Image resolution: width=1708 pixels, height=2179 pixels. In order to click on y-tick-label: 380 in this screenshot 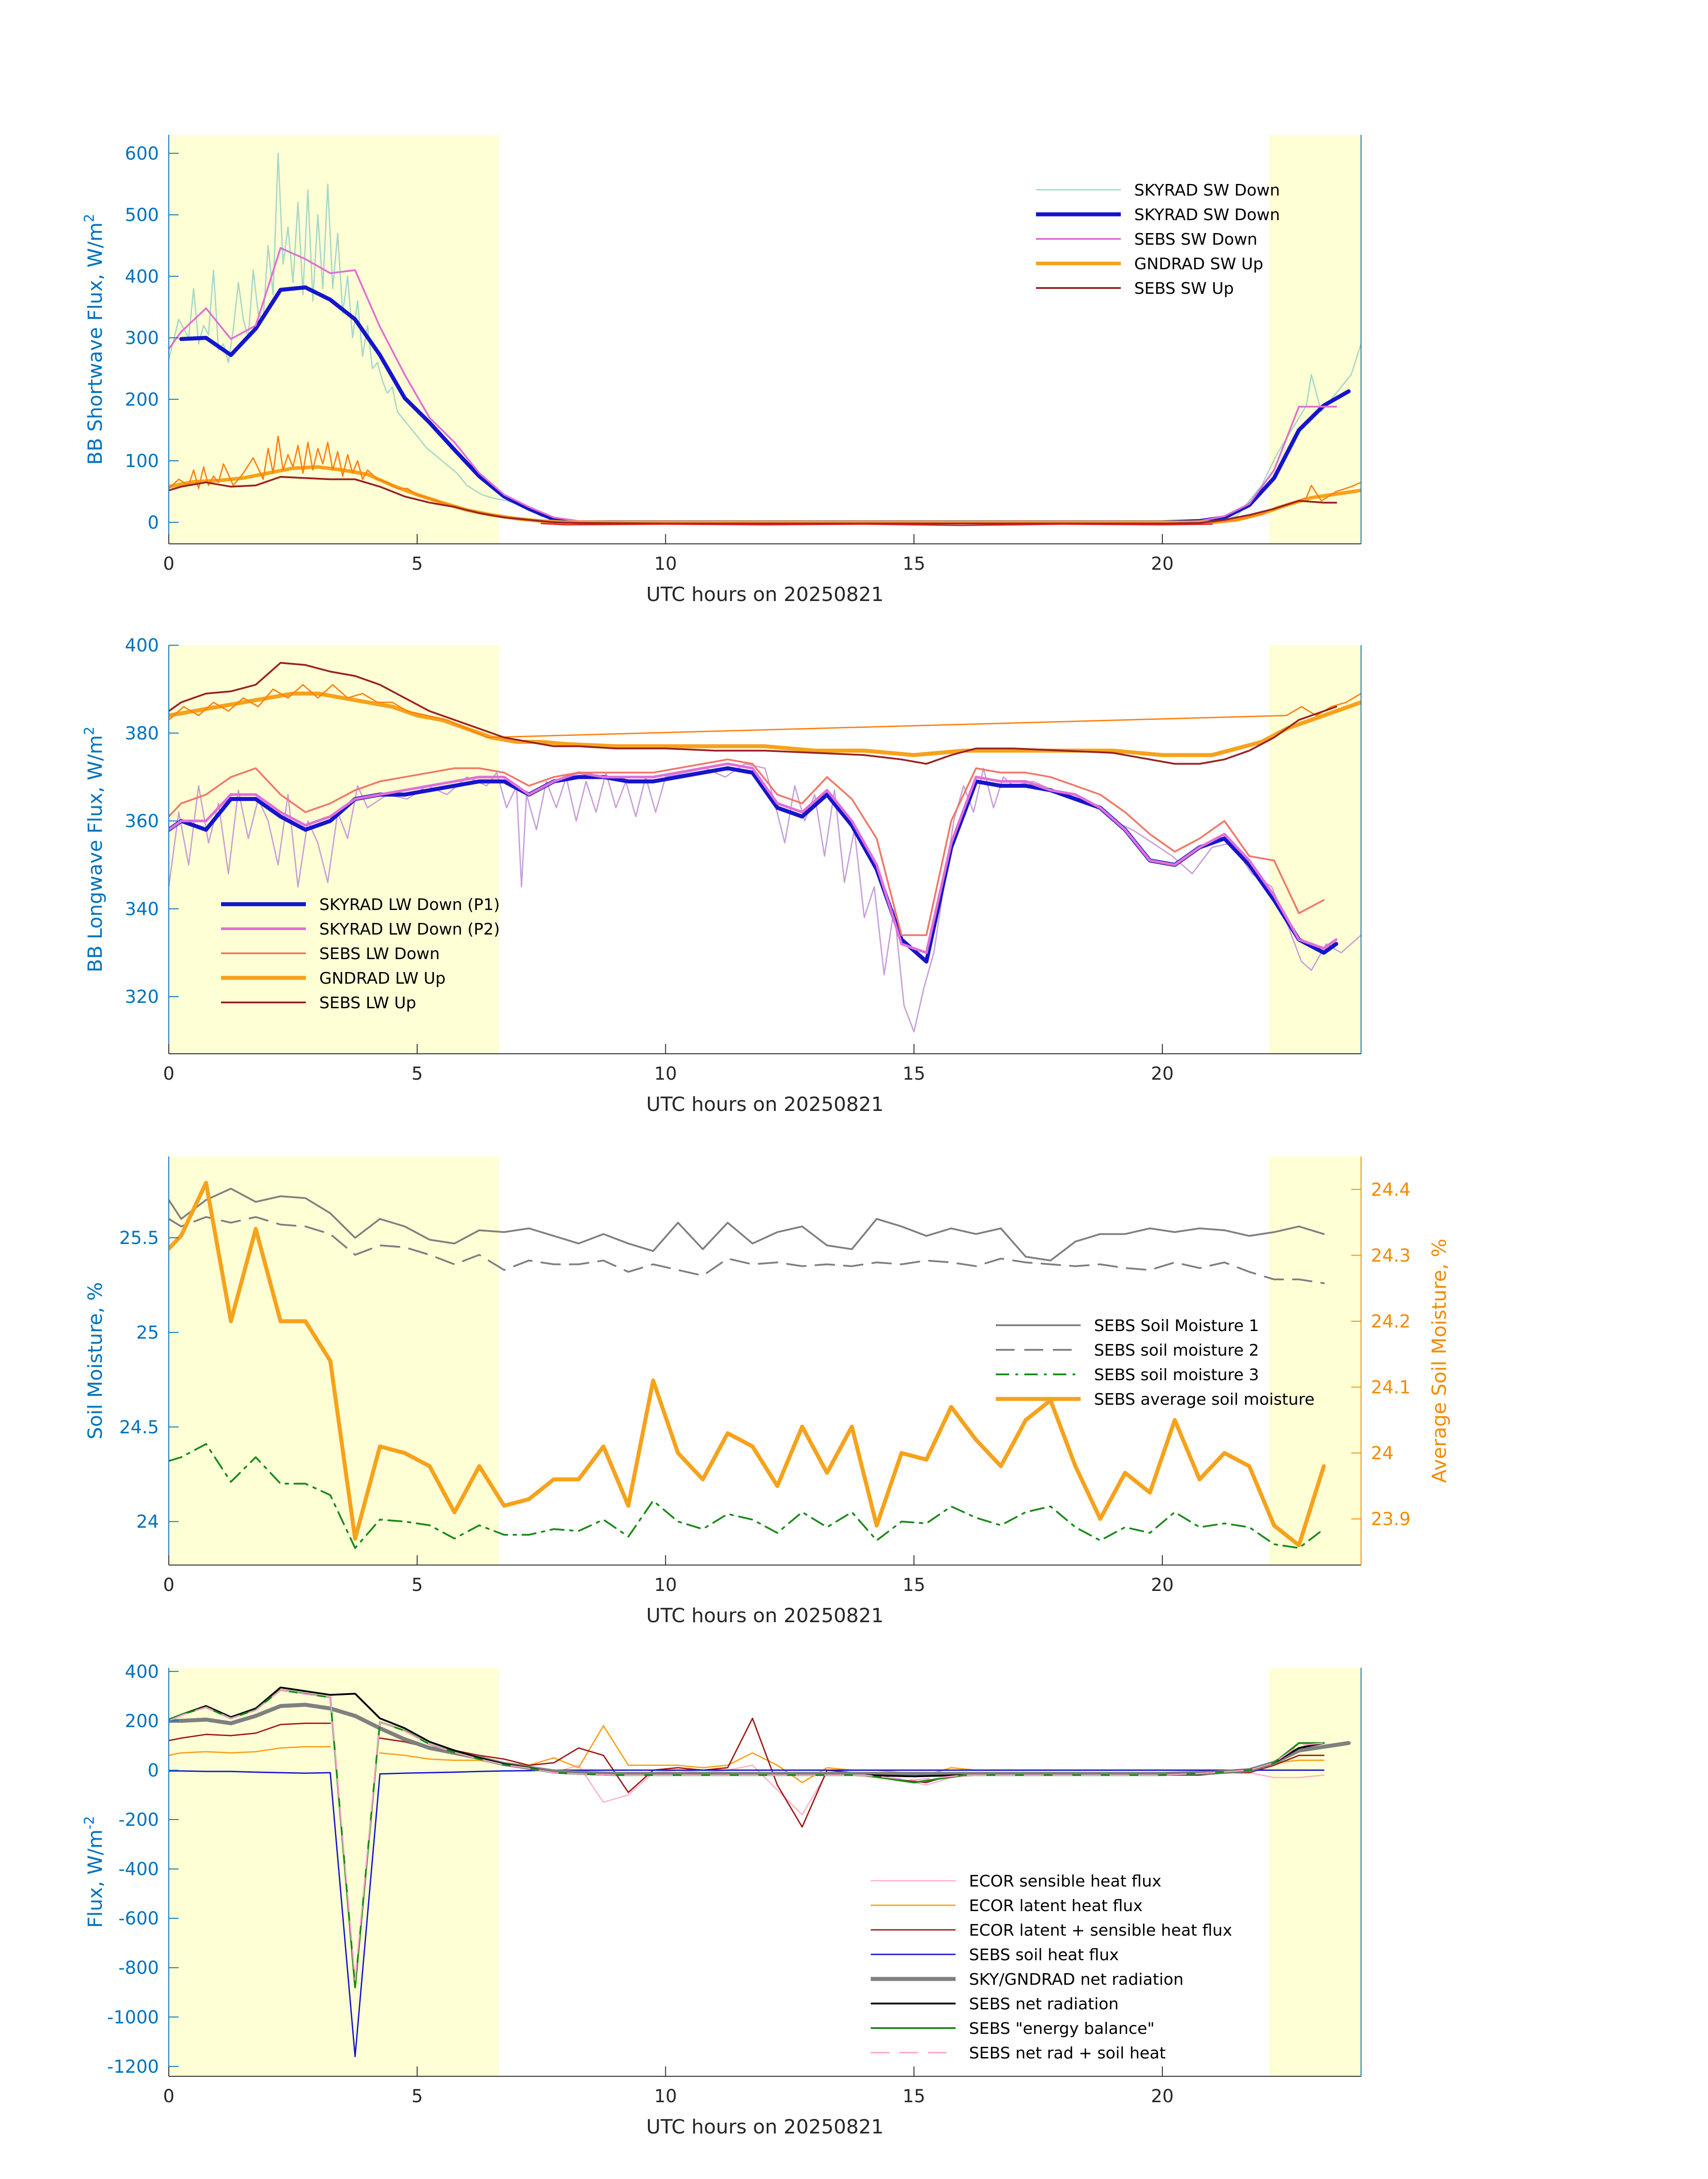, I will do `click(142, 733)`.